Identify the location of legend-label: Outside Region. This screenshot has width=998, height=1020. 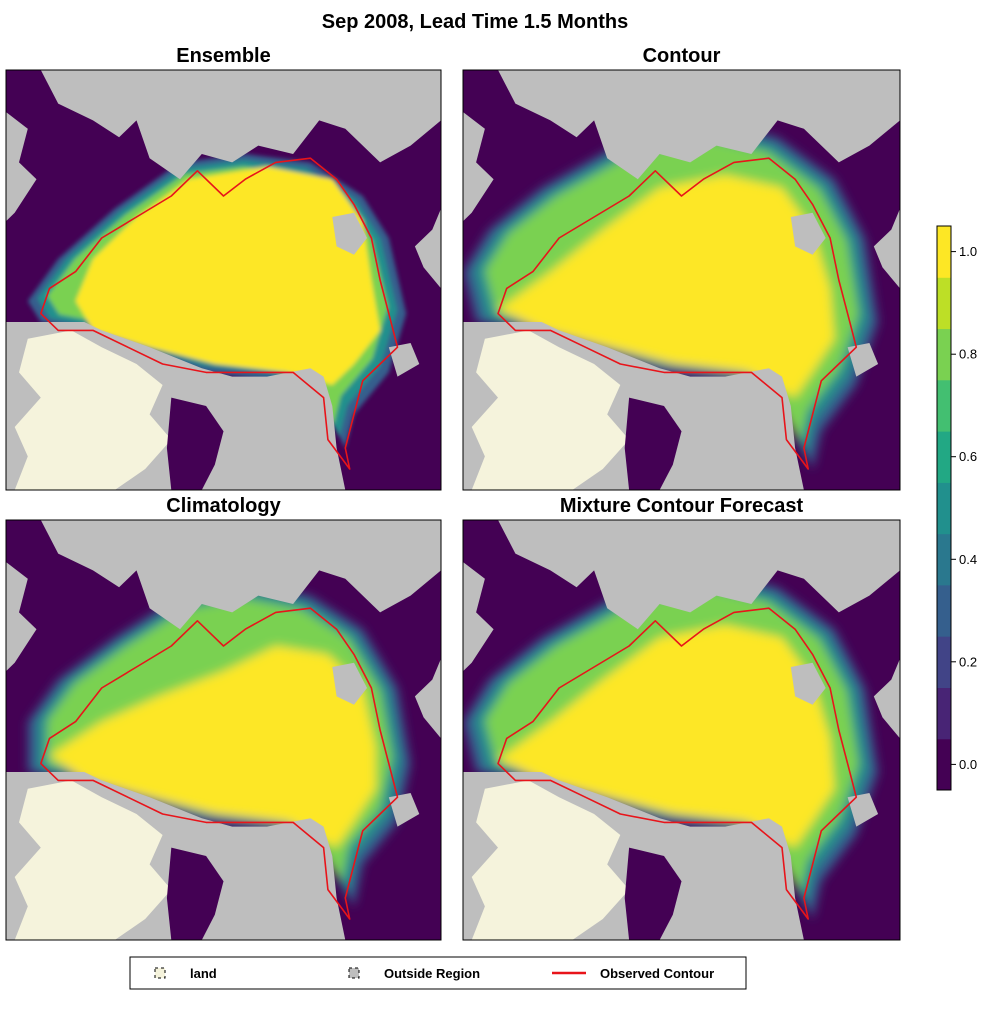
(432, 973).